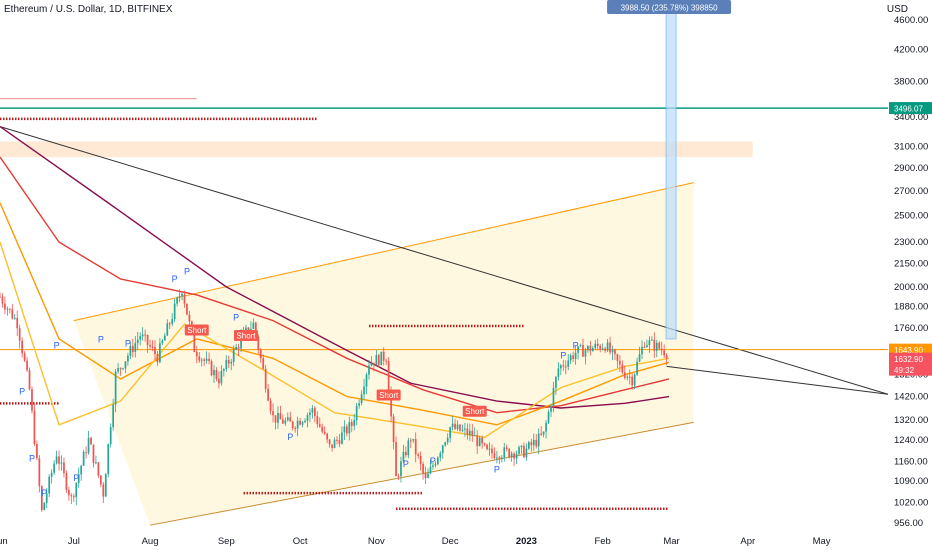  What do you see at coordinates (911, 147) in the screenshot?
I see `price-tick-label: 3100.00` at bounding box center [911, 147].